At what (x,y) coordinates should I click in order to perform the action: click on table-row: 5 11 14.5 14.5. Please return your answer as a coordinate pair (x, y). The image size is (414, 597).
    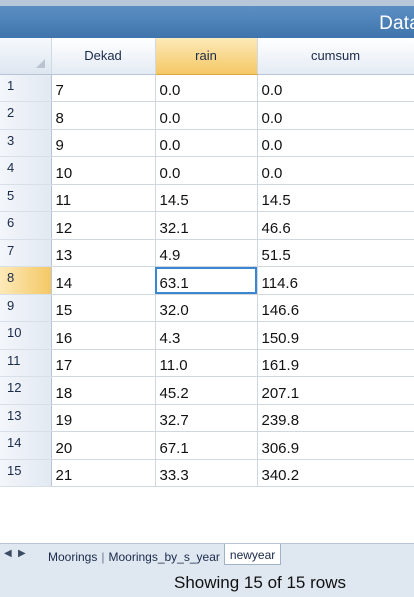
    Looking at the image, I should click on (207, 198).